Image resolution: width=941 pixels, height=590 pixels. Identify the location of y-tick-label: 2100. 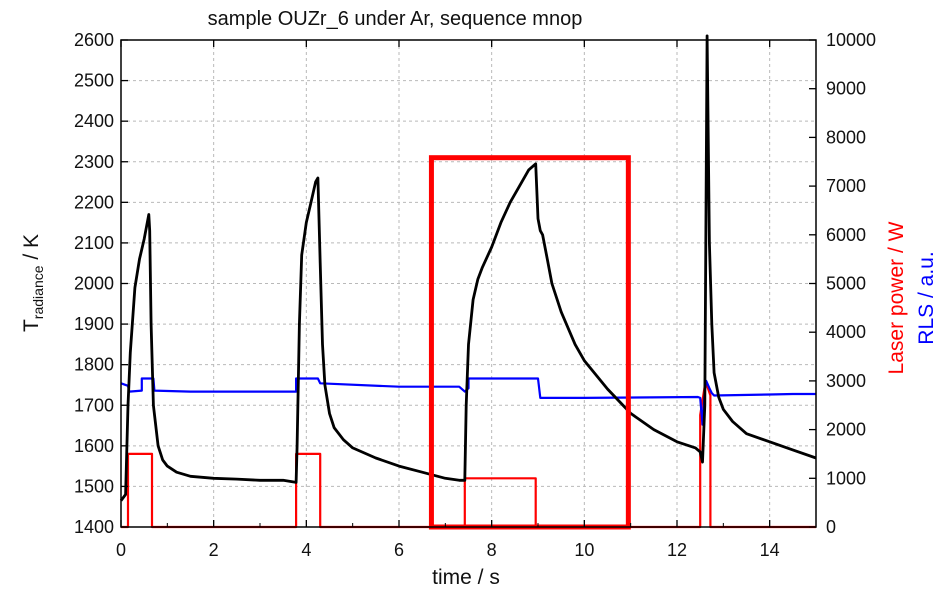
(94, 243).